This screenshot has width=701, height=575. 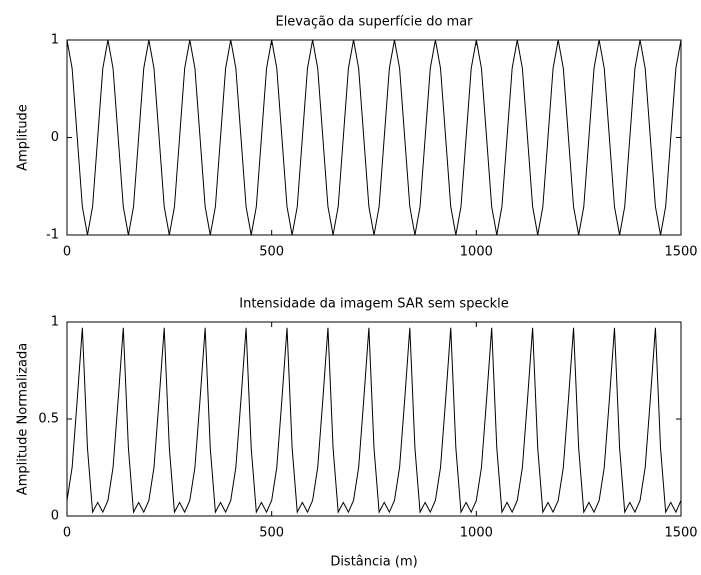 I want to click on chart-title: Intensidade da imagem SAR sem speckle, so click(x=373, y=304).